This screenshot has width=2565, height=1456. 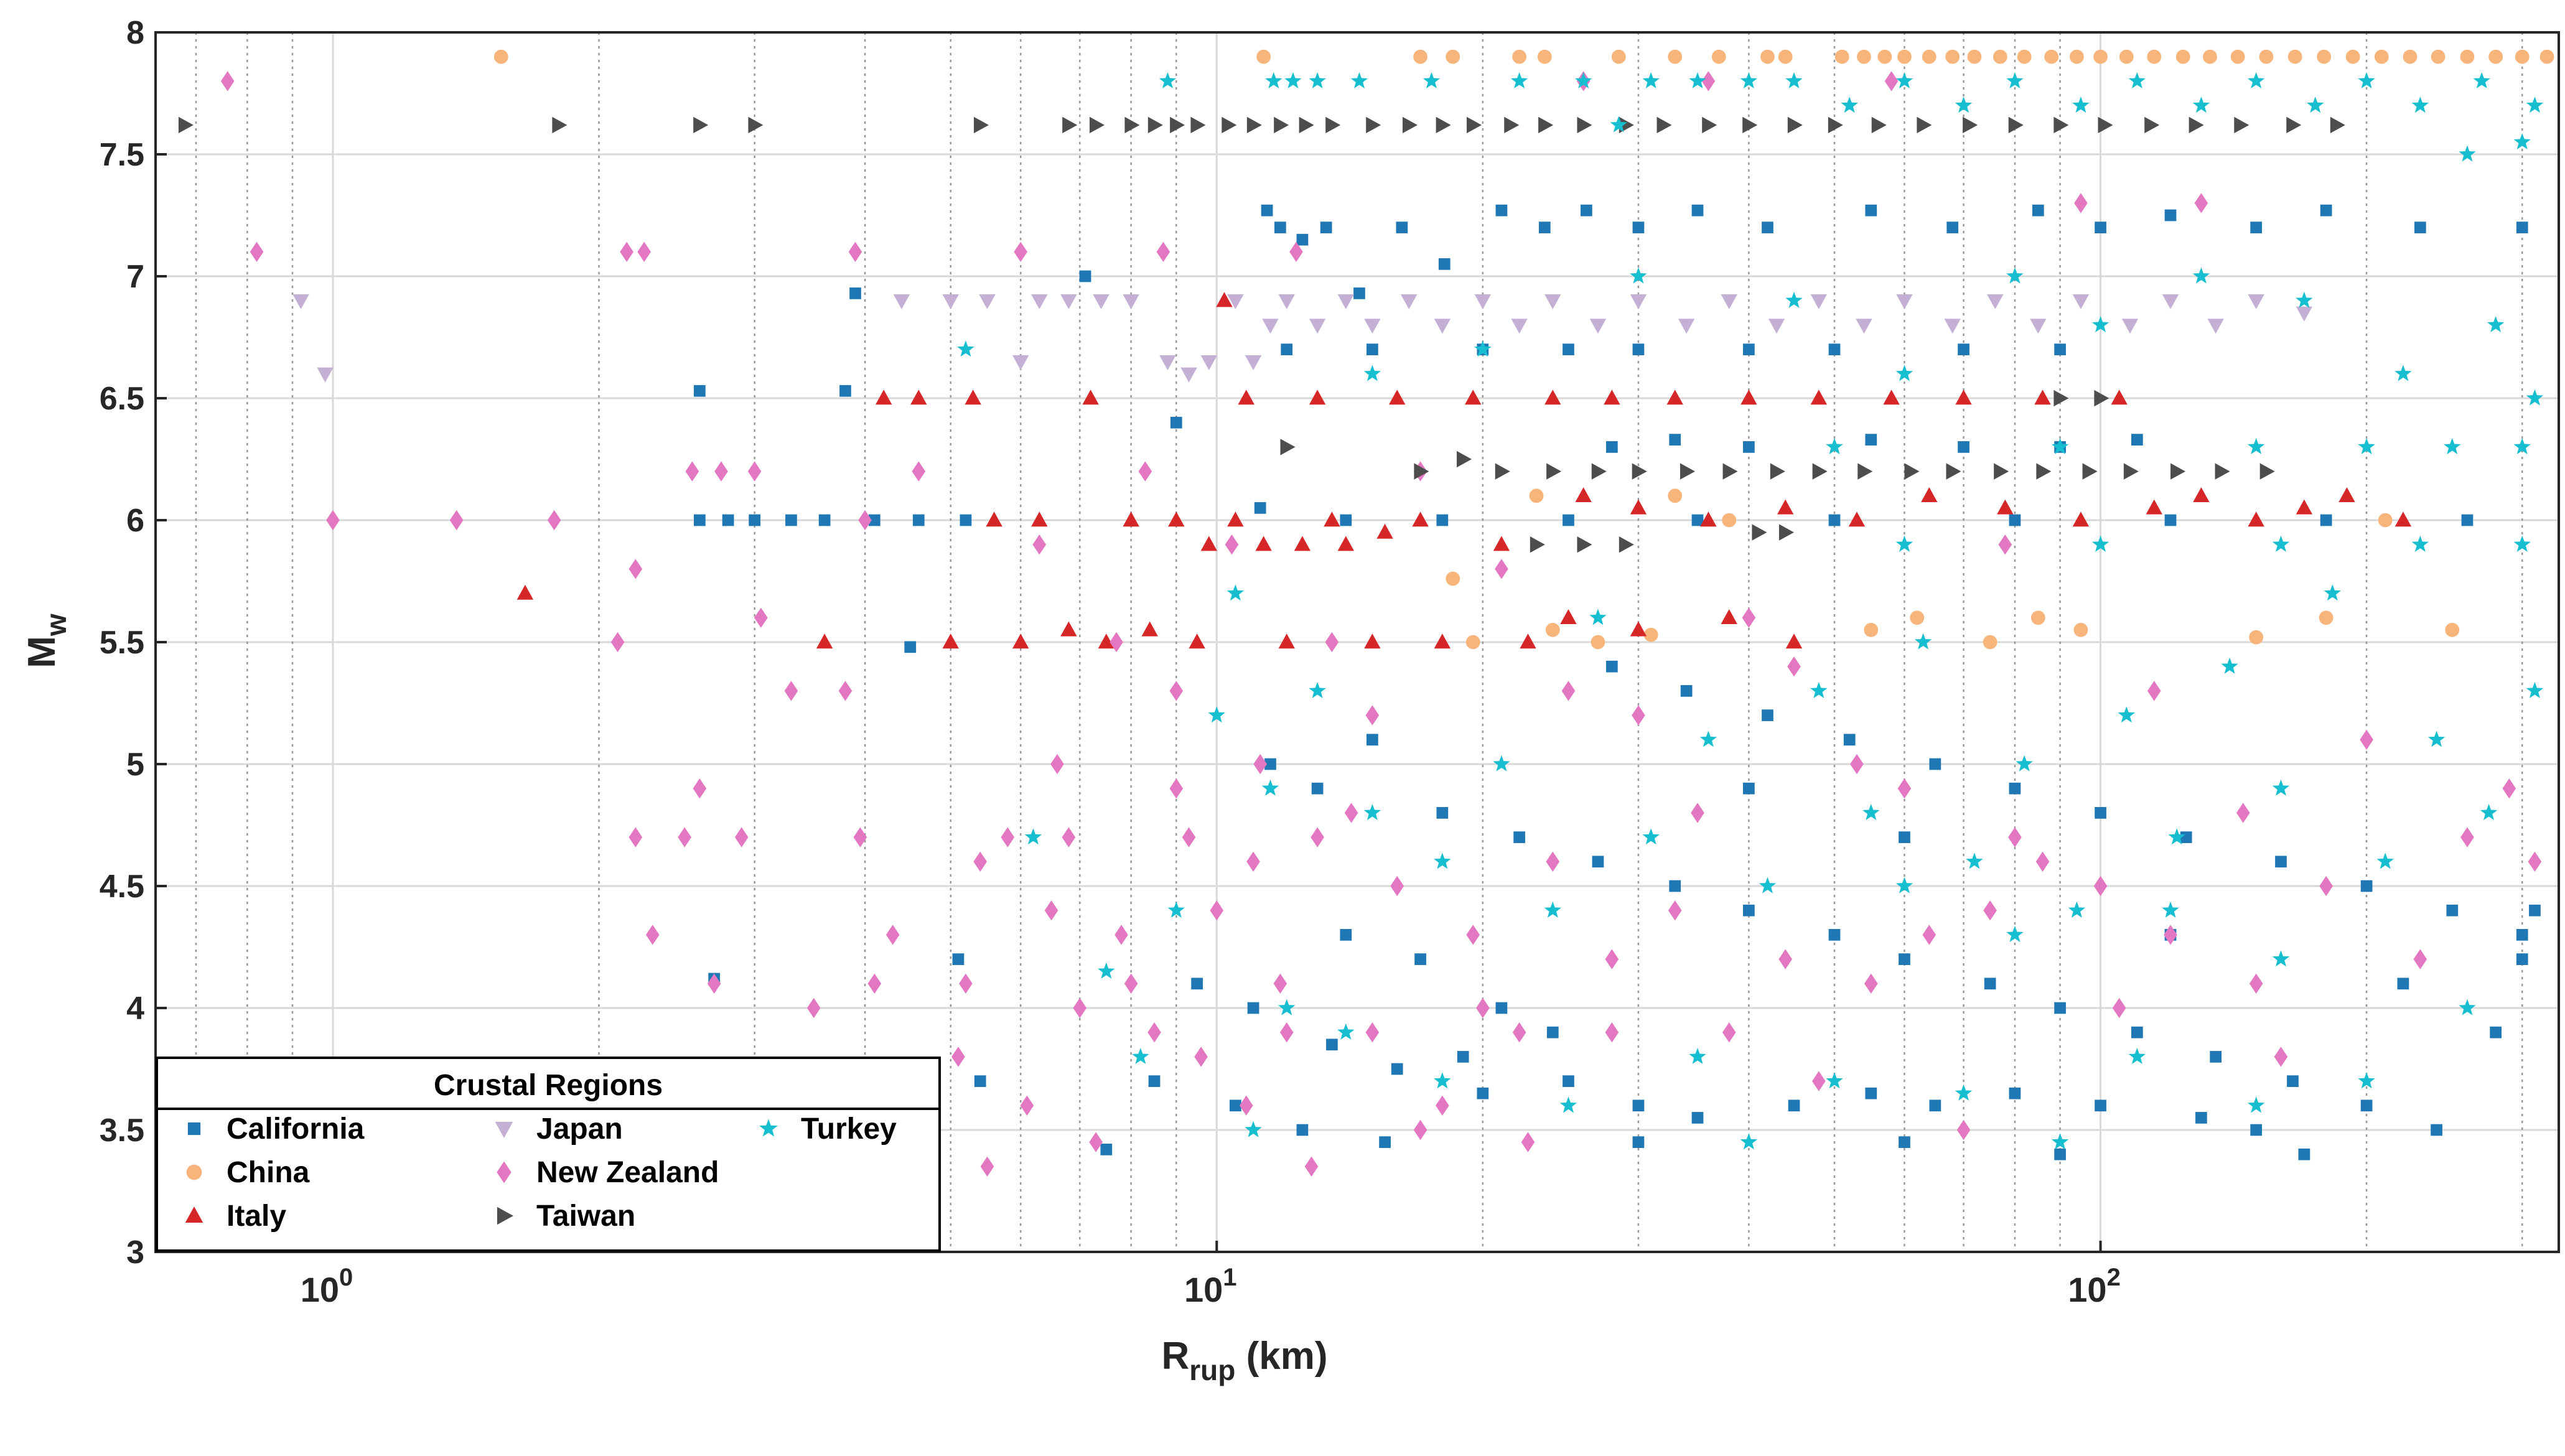 What do you see at coordinates (135, 521) in the screenshot?
I see `y-tick-label: 6` at bounding box center [135, 521].